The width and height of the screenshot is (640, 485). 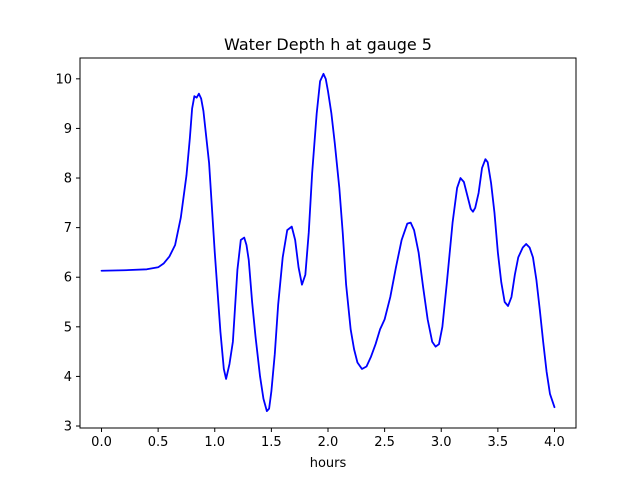 I want to click on x-axis-ticks: 0.0 0.5 1.0 1.5 2.0 2.5 3.0 3.5 4.0, so click(x=328, y=439).